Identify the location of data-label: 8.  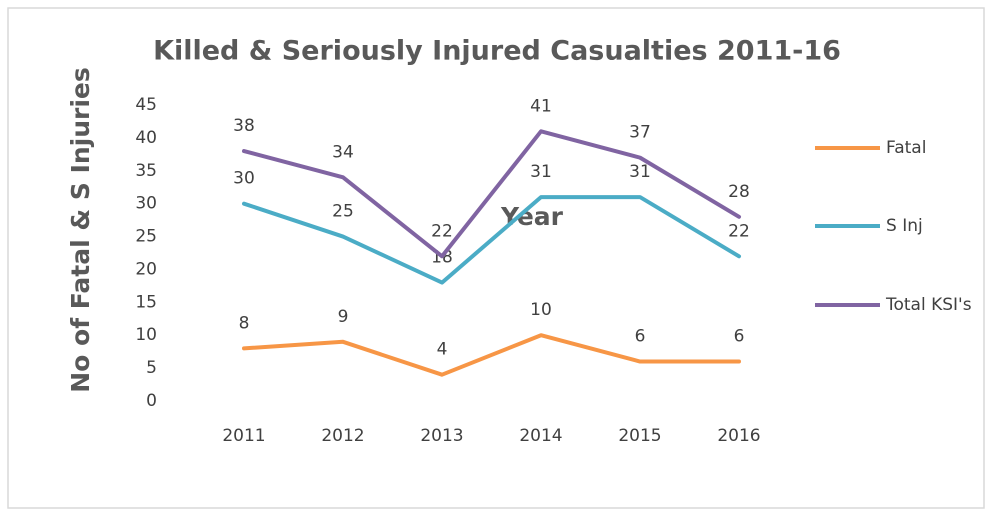
(244, 323).